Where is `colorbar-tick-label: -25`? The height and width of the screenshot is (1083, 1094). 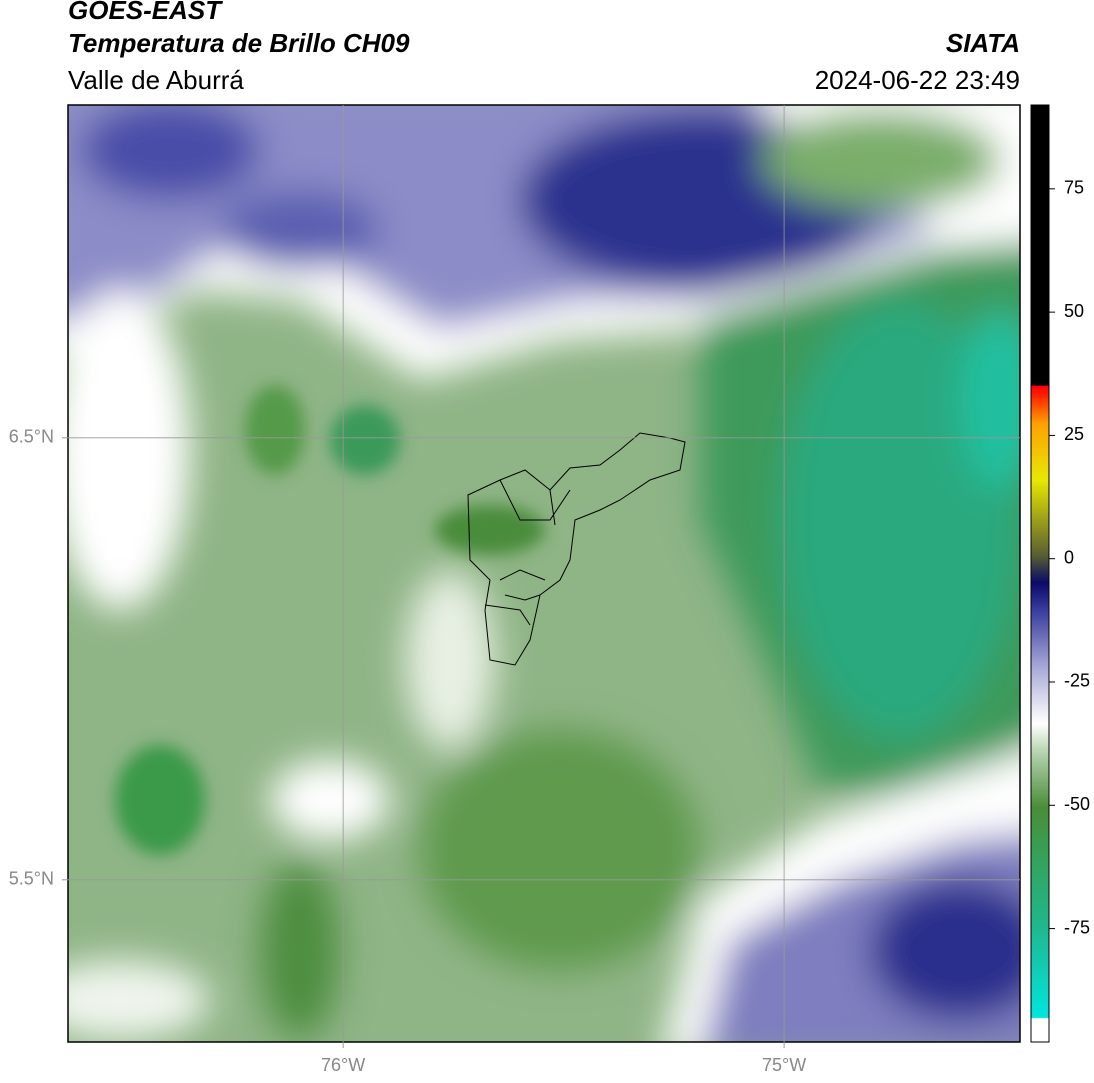
colorbar-tick-label: -25 is located at coordinates (1077, 681).